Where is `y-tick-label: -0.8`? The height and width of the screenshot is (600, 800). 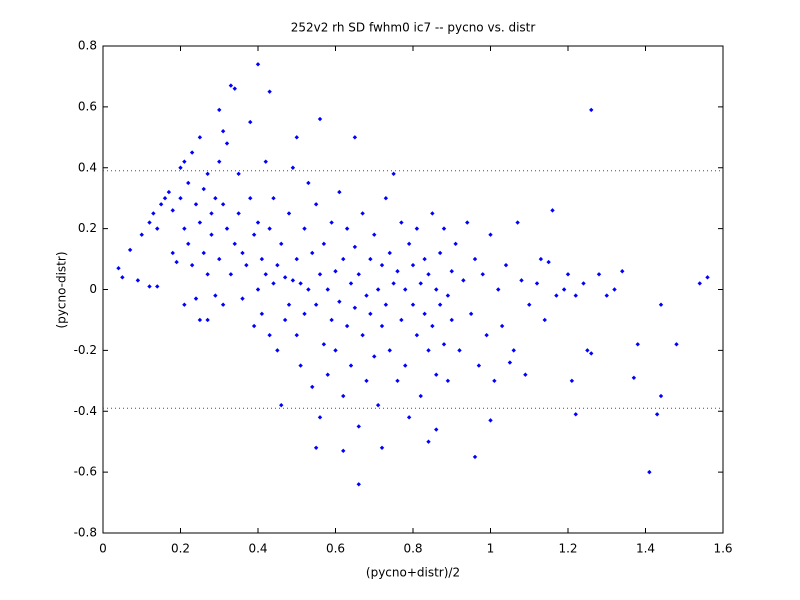
y-tick-label: -0.8 is located at coordinates (85, 533).